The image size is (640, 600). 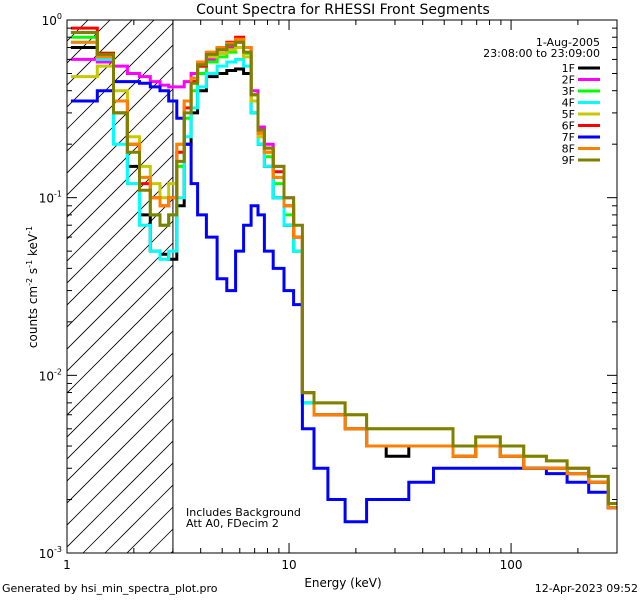 I want to click on y-label-text: s, so click(x=33, y=273).